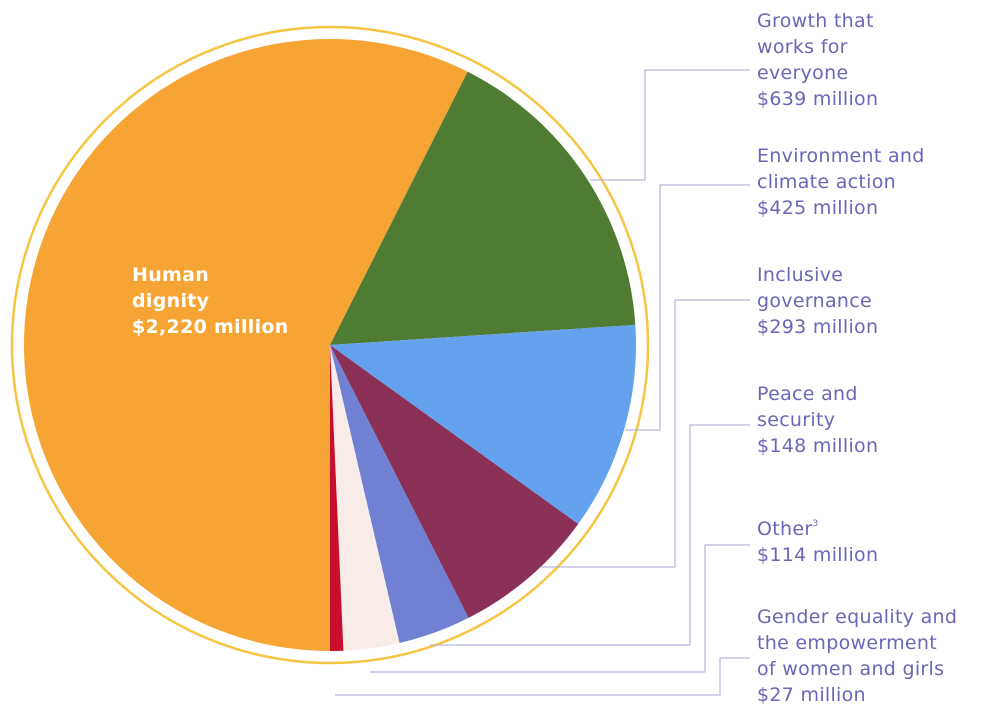  I want to click on slice-label: Inclusive governance $293 million, so click(817, 301).